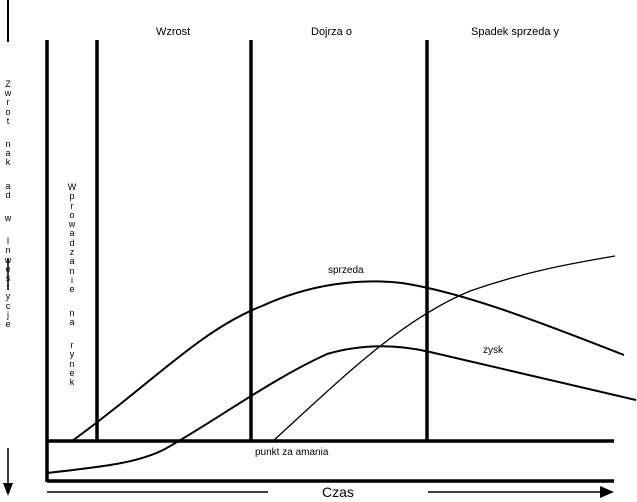  What do you see at coordinates (607, 492) in the screenshot?
I see `time-axis-arrow-head` at bounding box center [607, 492].